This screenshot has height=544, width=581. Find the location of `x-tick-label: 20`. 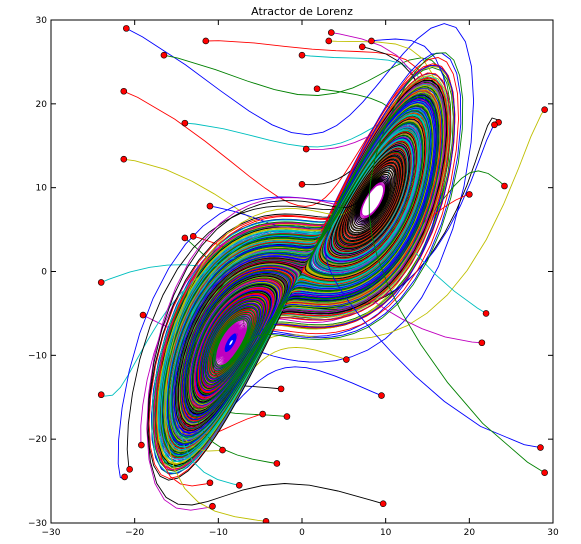

x-tick-label: 20 is located at coordinates (470, 533).